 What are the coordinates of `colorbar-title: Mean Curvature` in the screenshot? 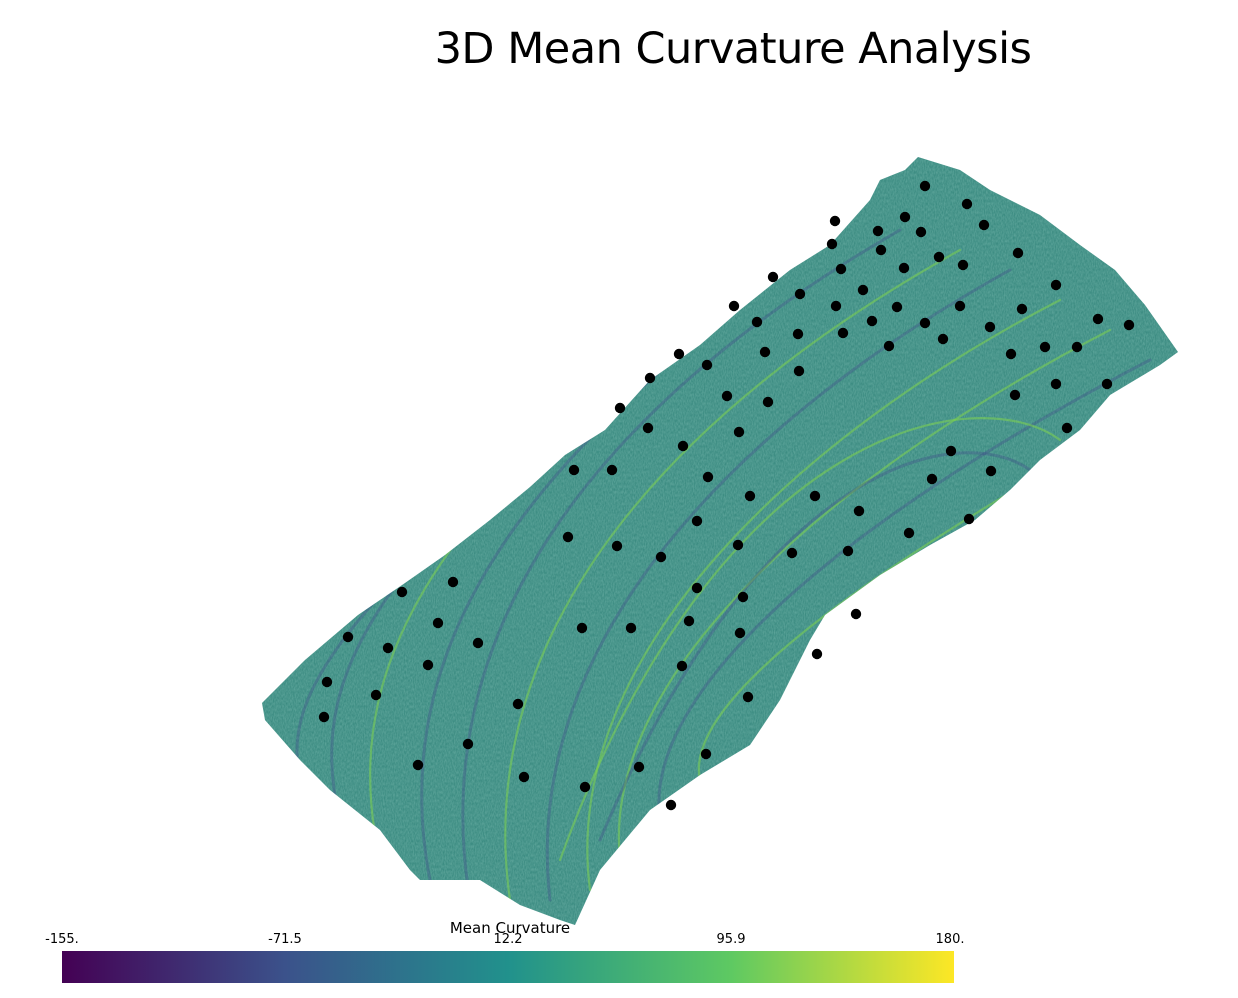 It's located at (510, 928).